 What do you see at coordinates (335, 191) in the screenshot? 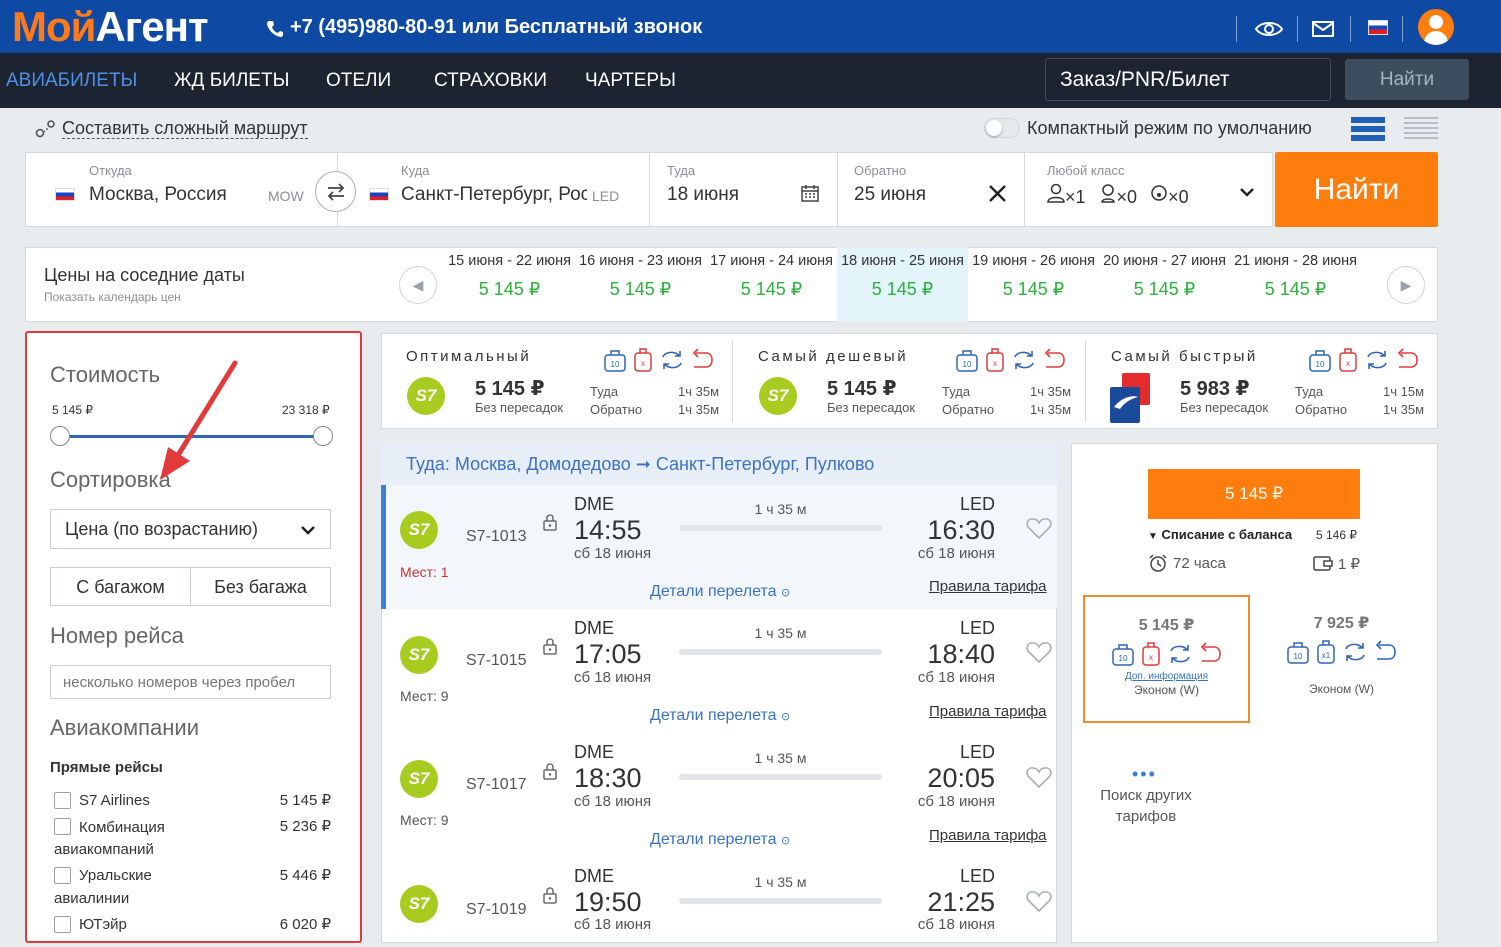
I see `swap-button` at bounding box center [335, 191].